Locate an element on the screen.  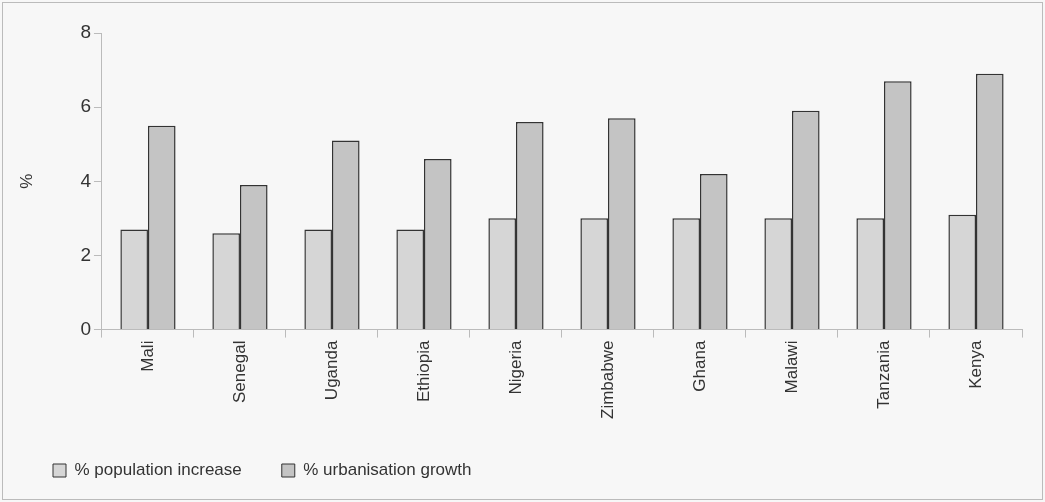
x-tick-label: Nigeria is located at coordinates (515, 367).